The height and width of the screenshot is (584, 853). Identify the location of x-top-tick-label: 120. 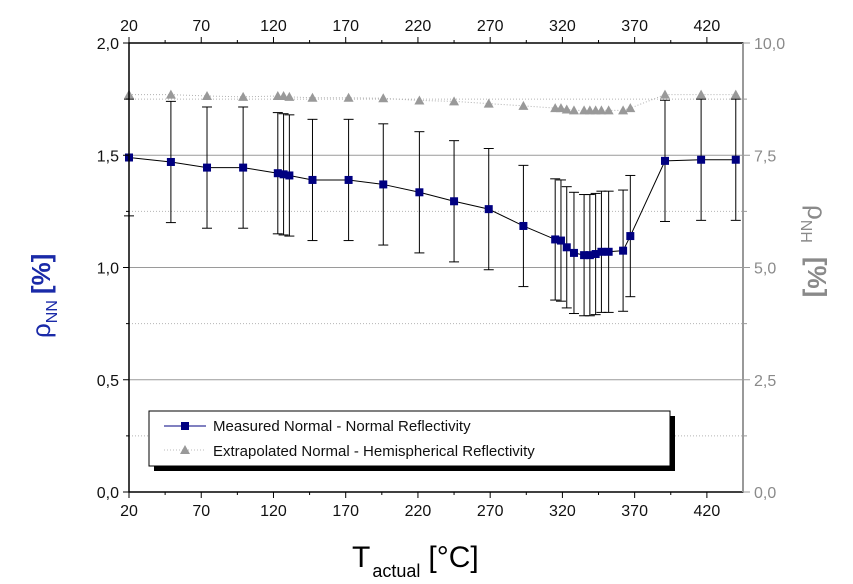
(273, 26).